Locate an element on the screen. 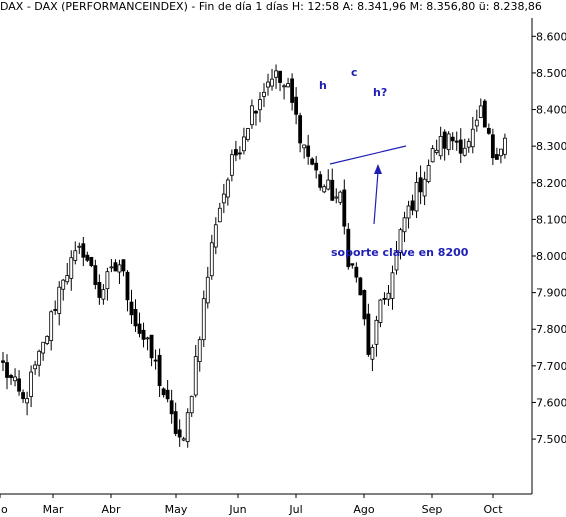 Image resolution: width=566 pixels, height=517 pixels. y-tick-label: 8.600 is located at coordinates (551, 36).